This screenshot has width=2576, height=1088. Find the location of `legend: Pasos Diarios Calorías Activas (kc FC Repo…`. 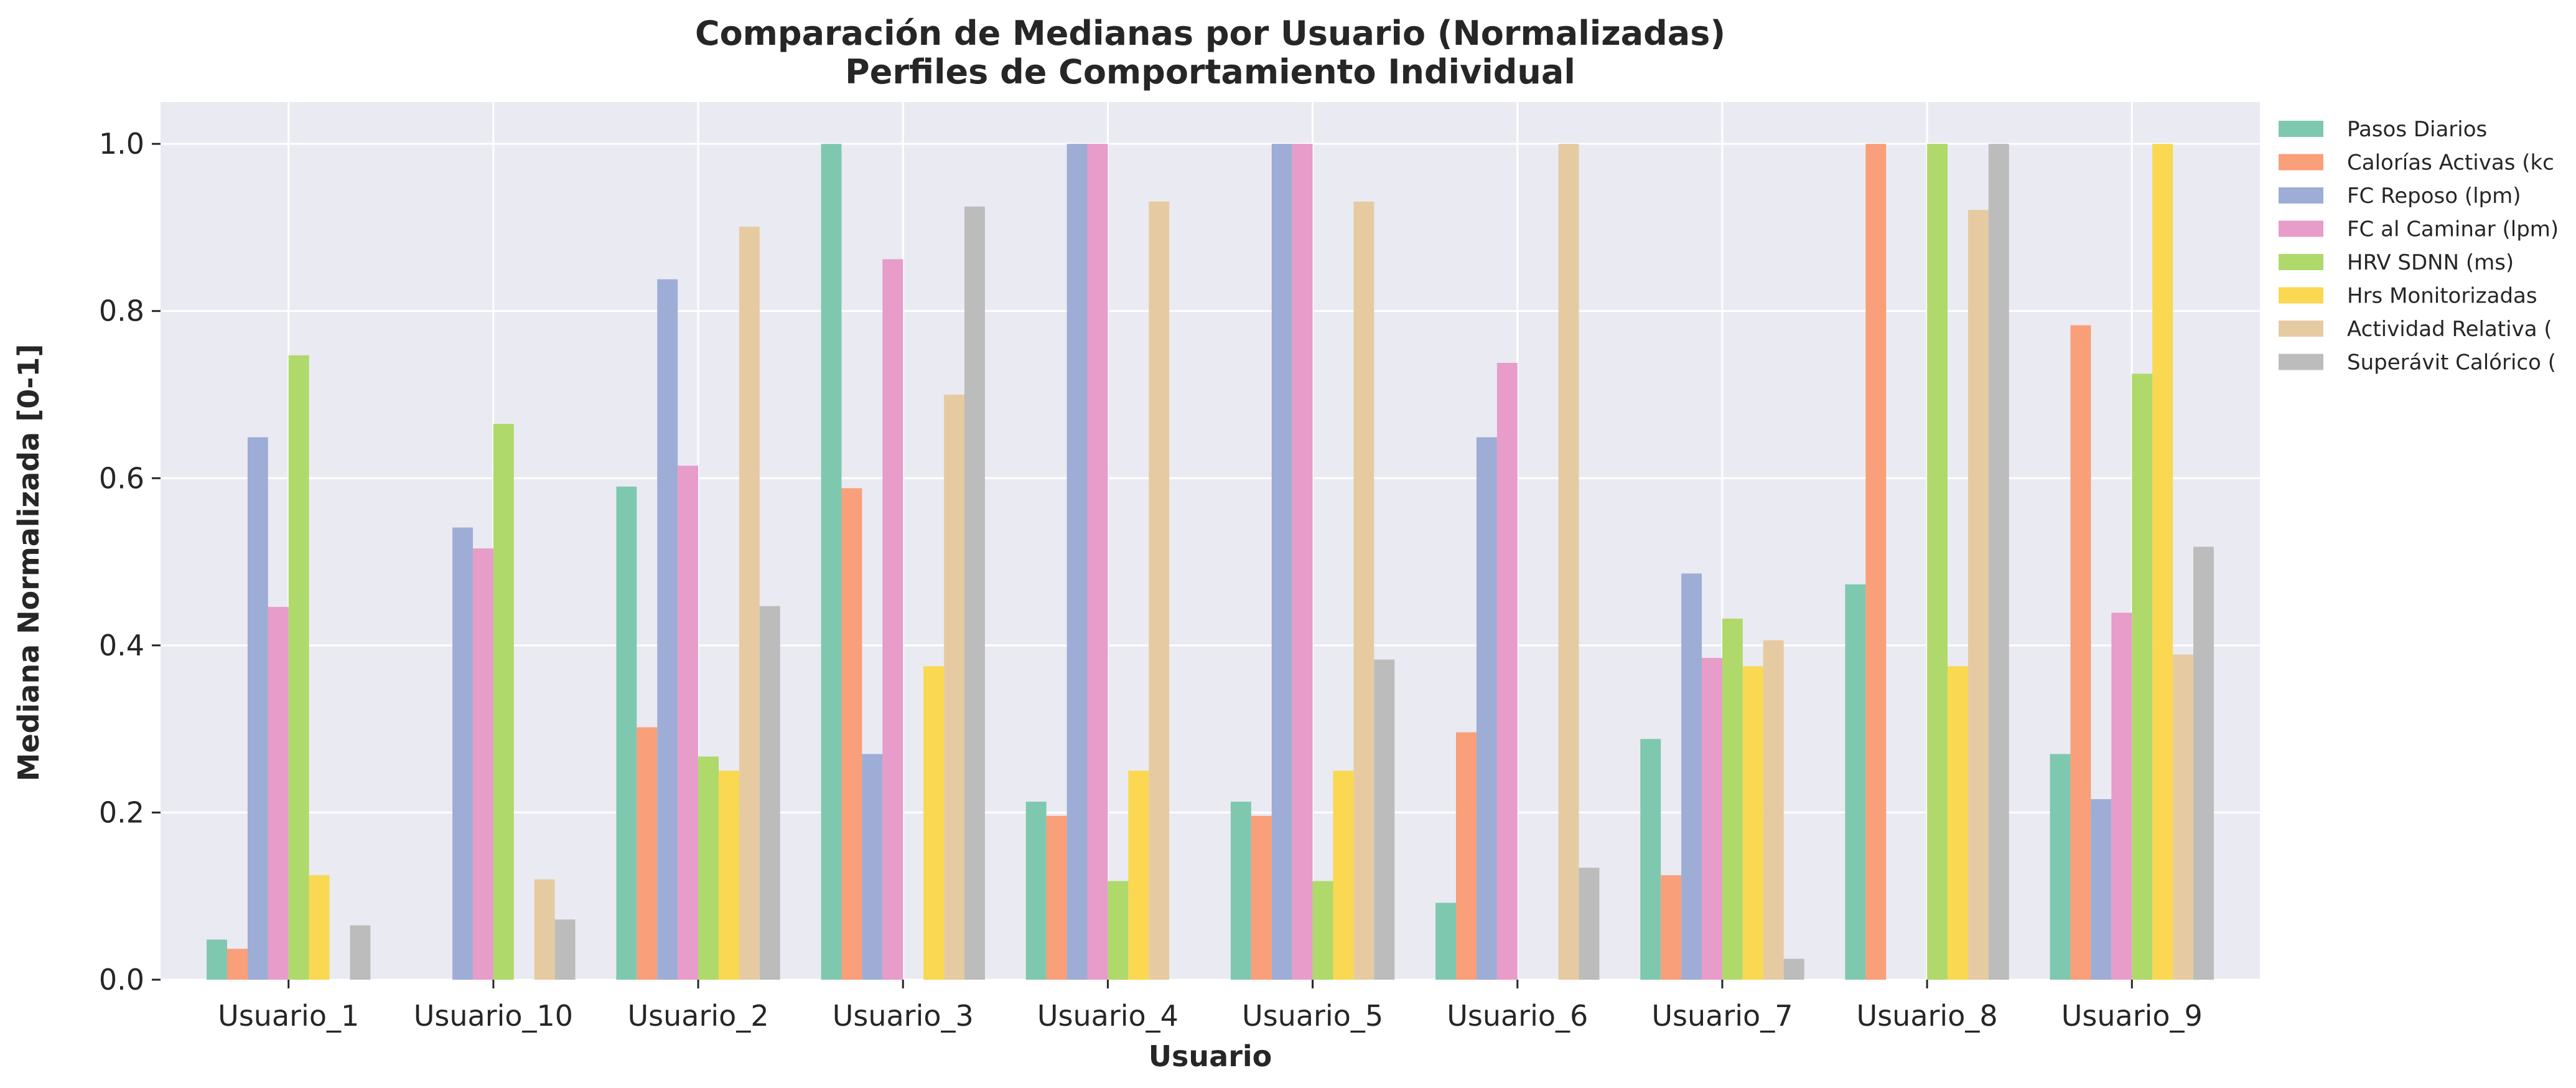

legend: Pasos Diarios Calorías Activas (kc FC Repo… is located at coordinates (2419, 246).